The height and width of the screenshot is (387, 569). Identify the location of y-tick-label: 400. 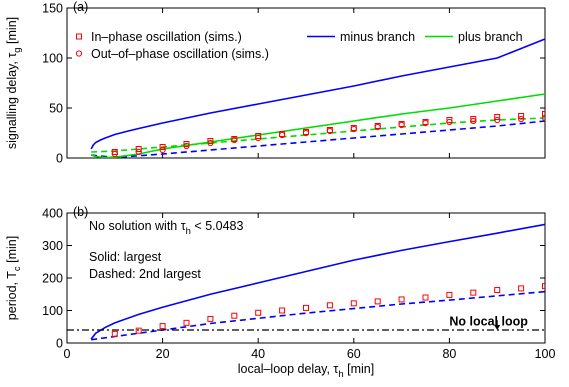
(52, 214).